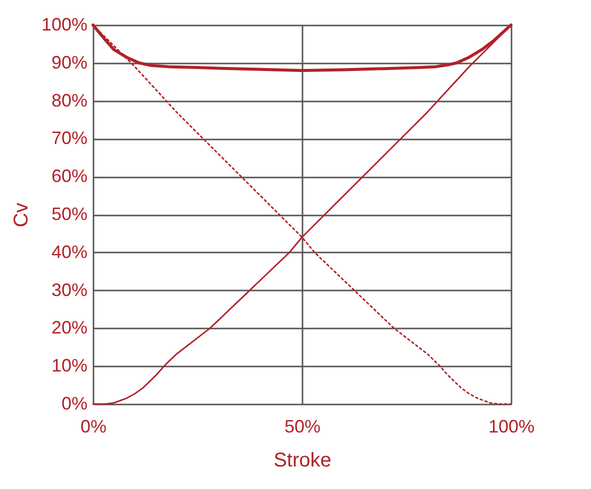 This screenshot has height=489, width=591. I want to click on y-tick-label: 40%, so click(69, 252).